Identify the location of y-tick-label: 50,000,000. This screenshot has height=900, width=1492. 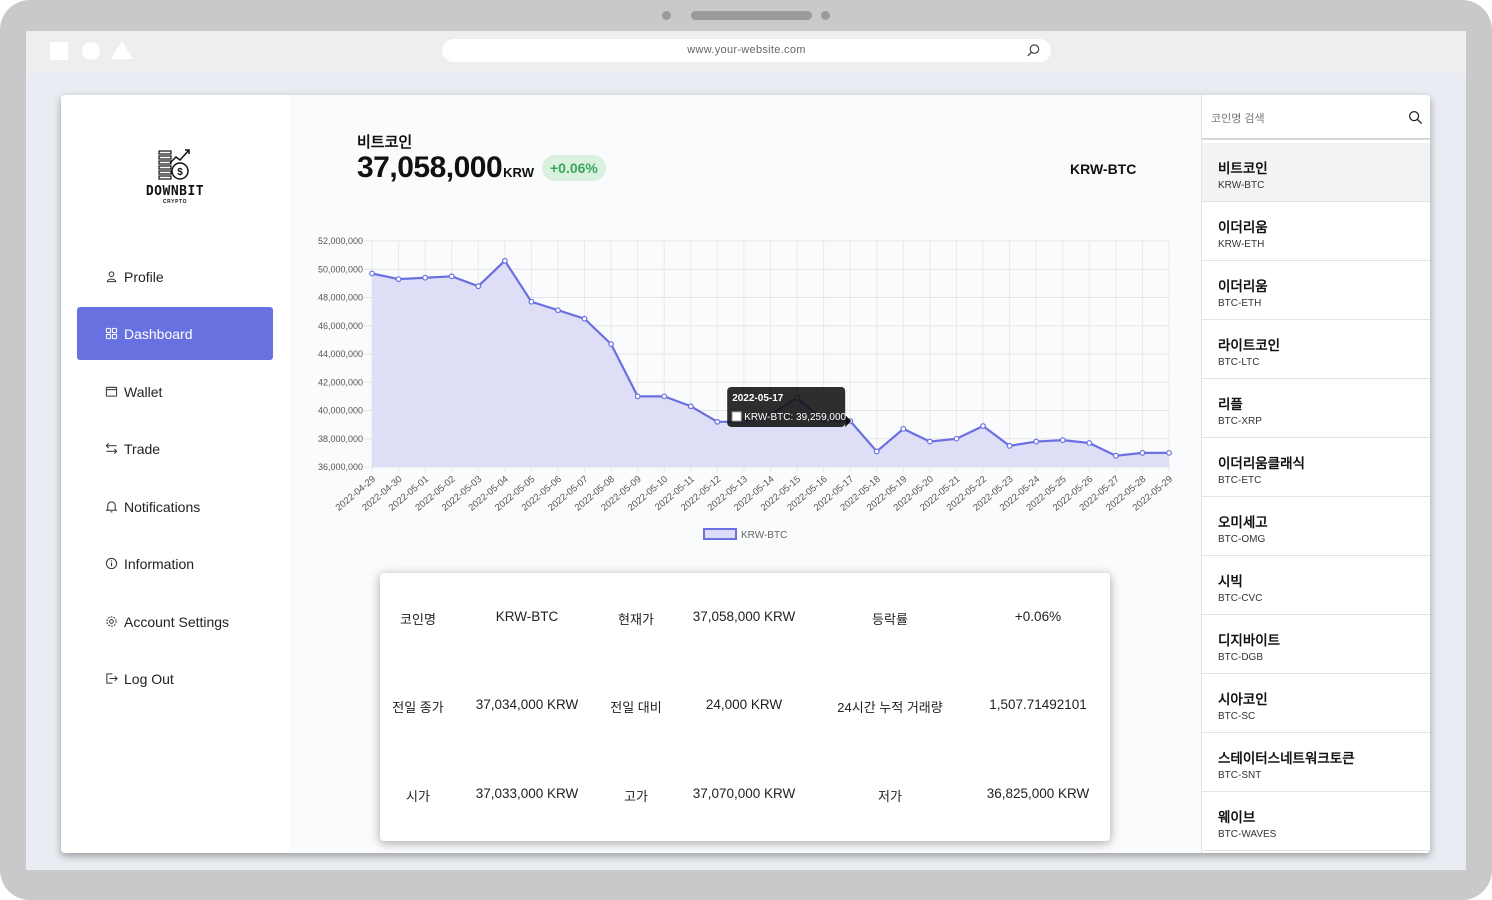
(340, 269).